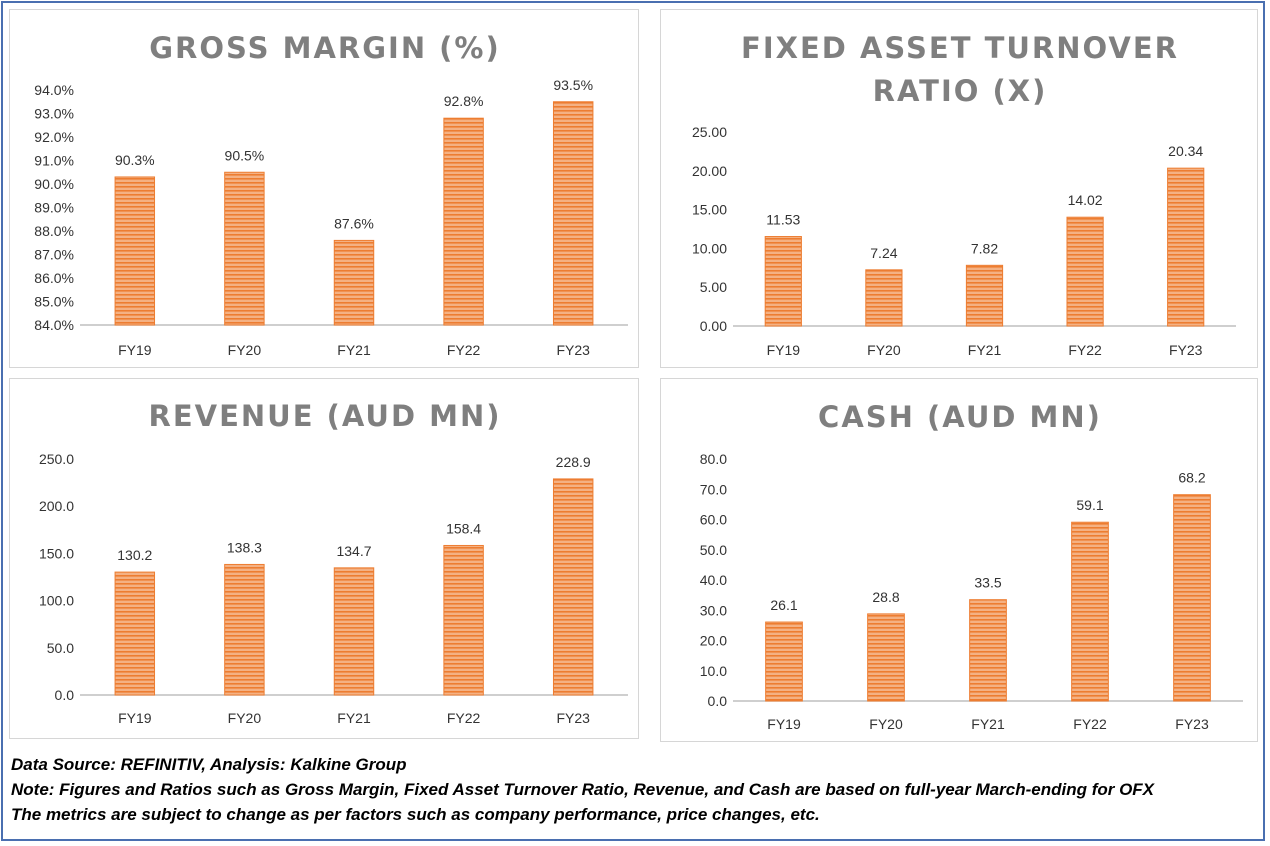 Image resolution: width=1270 pixels, height=846 pixels. What do you see at coordinates (573, 718) in the screenshot?
I see `revenue-category-label: FY23` at bounding box center [573, 718].